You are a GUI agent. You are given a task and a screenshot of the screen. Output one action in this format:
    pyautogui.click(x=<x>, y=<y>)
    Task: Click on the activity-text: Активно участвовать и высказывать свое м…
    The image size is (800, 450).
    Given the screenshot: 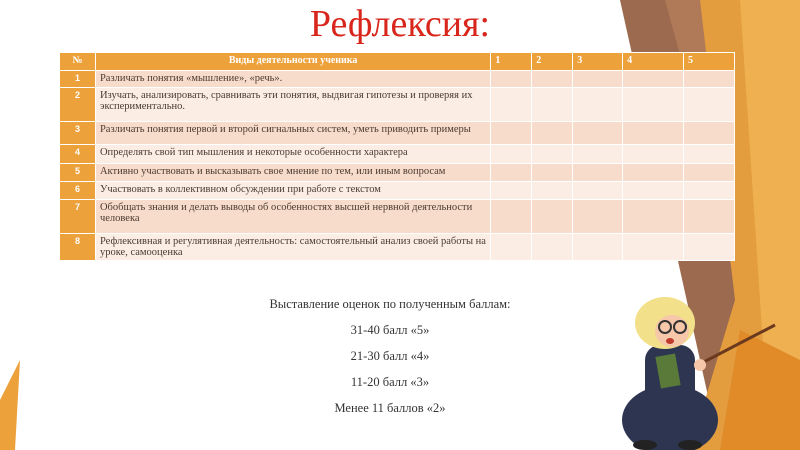 What is the action you would take?
    pyautogui.click(x=293, y=172)
    